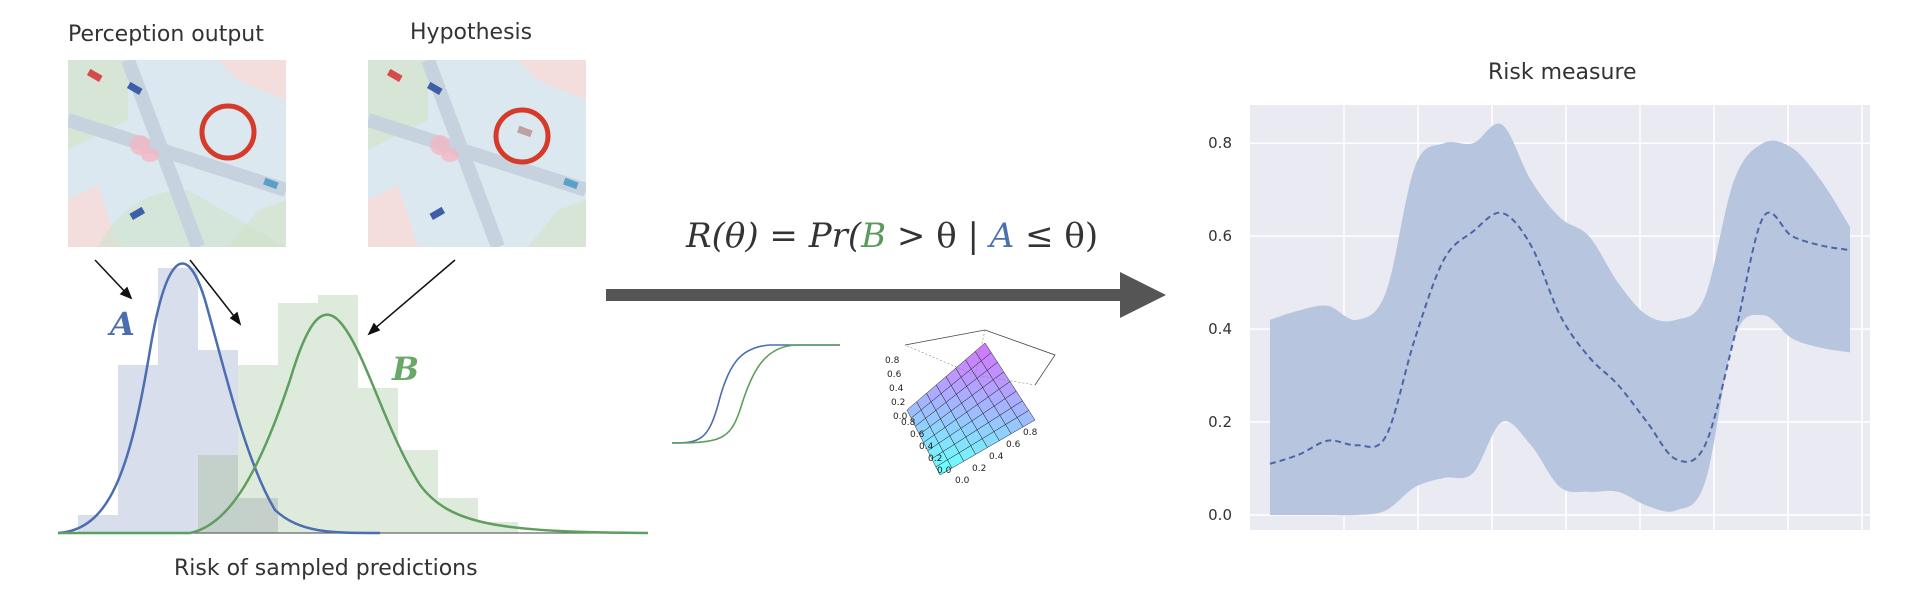 This screenshot has width=1920, height=600. What do you see at coordinates (122, 324) in the screenshot?
I see `label-a: A` at bounding box center [122, 324].